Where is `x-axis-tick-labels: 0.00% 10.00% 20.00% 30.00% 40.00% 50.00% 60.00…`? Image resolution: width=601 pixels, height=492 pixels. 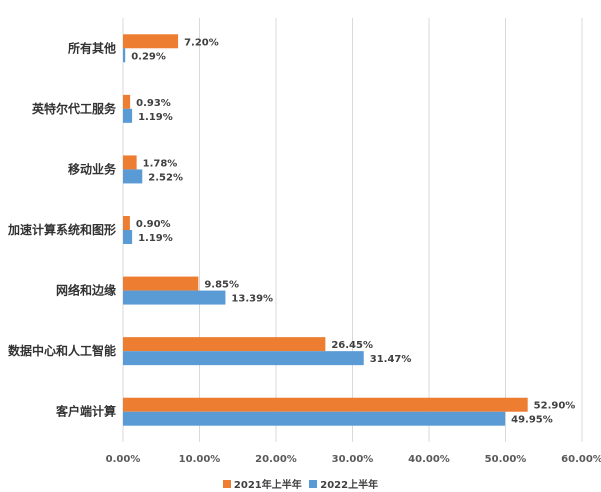 x-axis-tick-labels: 0.00% 10.00% 20.00% 30.00% 40.00% 50.00% 60.00… is located at coordinates (353, 459).